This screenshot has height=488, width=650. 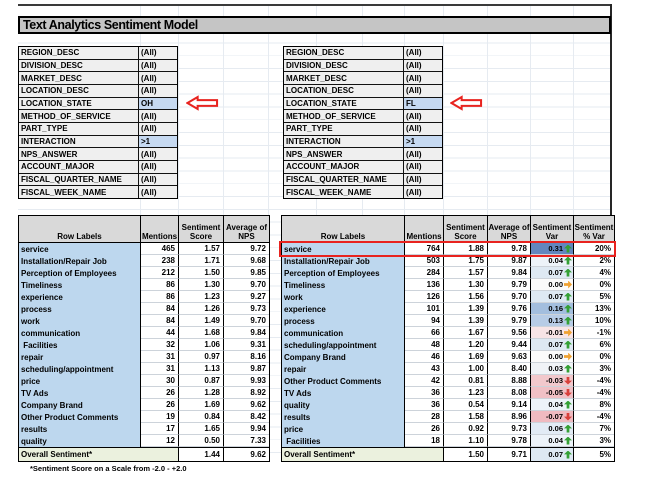 I want to click on pct-var-cell: 0%, so click(x=594, y=357).